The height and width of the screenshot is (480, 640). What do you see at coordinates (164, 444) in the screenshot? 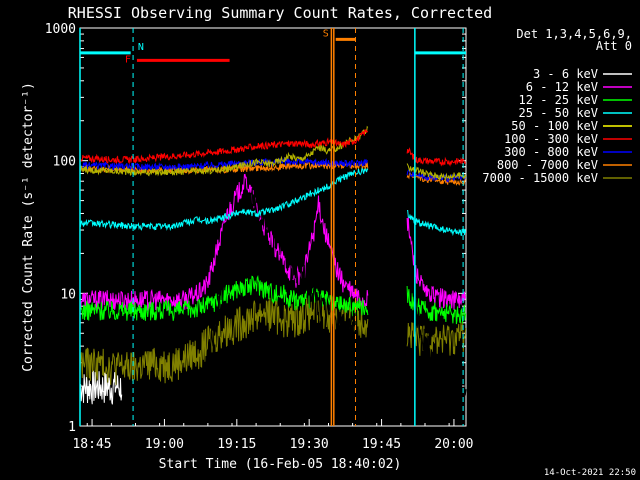
I see `x-tick-label-1: 19:00` at bounding box center [164, 444].